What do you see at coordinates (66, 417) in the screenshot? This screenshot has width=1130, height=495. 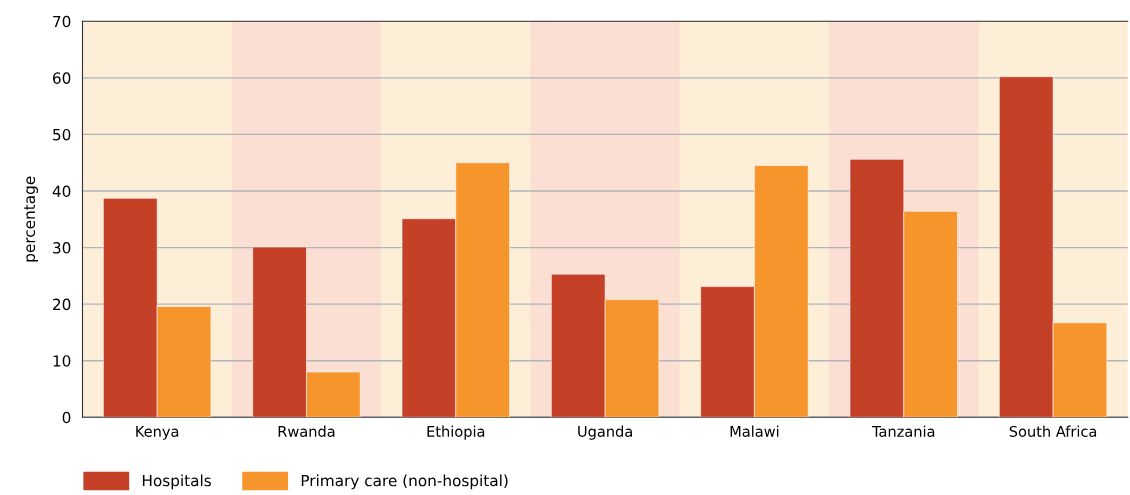 I see `y-tick-label: 0` at bounding box center [66, 417].